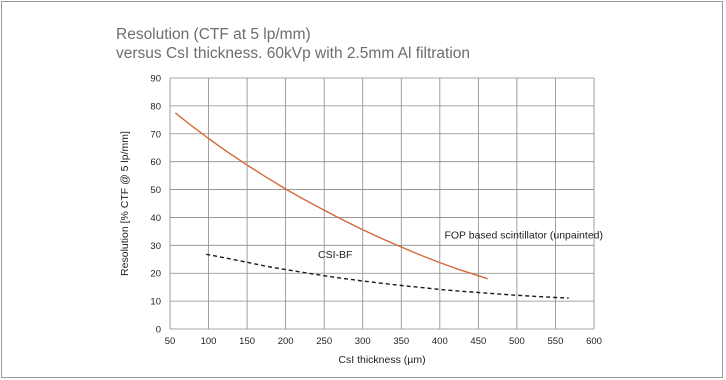  I want to click on x-tick-label: 500, so click(517, 341).